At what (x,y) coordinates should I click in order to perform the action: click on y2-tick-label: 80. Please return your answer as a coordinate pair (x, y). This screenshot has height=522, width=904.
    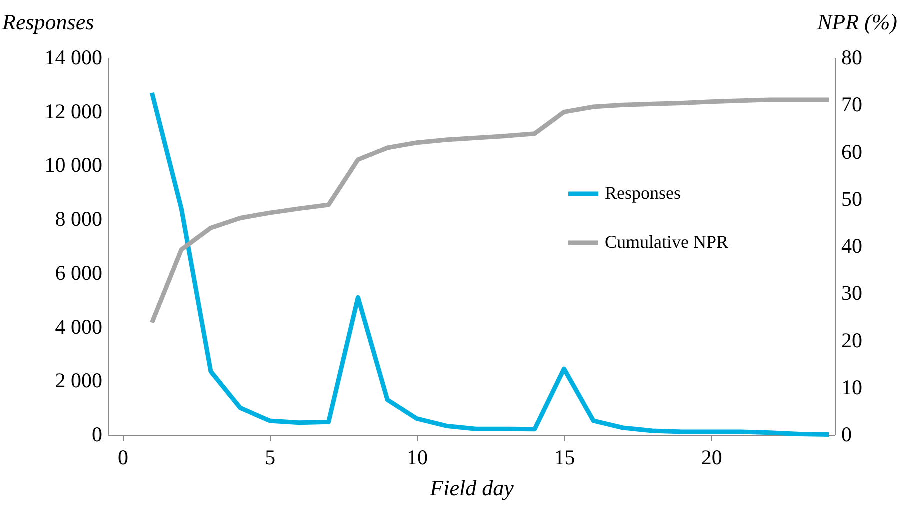
    Looking at the image, I should click on (852, 58).